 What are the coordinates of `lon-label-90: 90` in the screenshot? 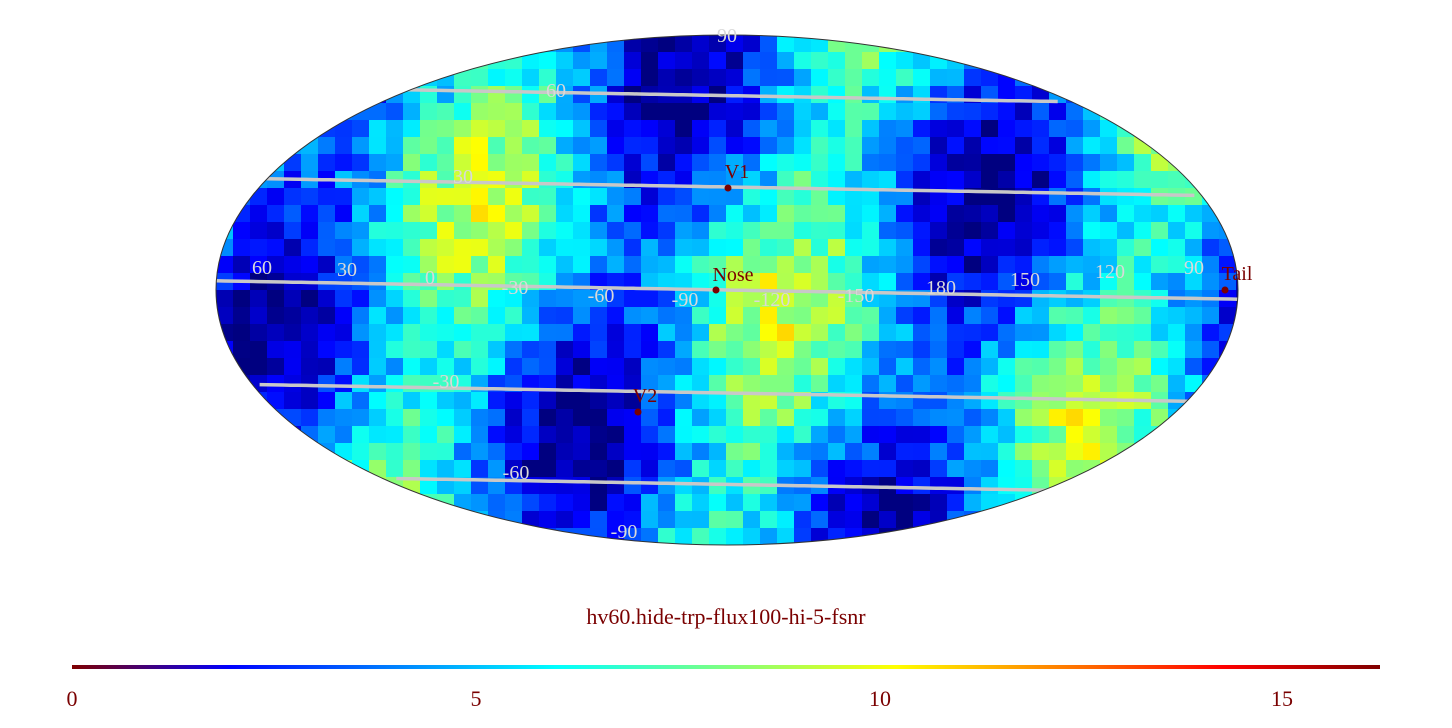 It's located at (1194, 268).